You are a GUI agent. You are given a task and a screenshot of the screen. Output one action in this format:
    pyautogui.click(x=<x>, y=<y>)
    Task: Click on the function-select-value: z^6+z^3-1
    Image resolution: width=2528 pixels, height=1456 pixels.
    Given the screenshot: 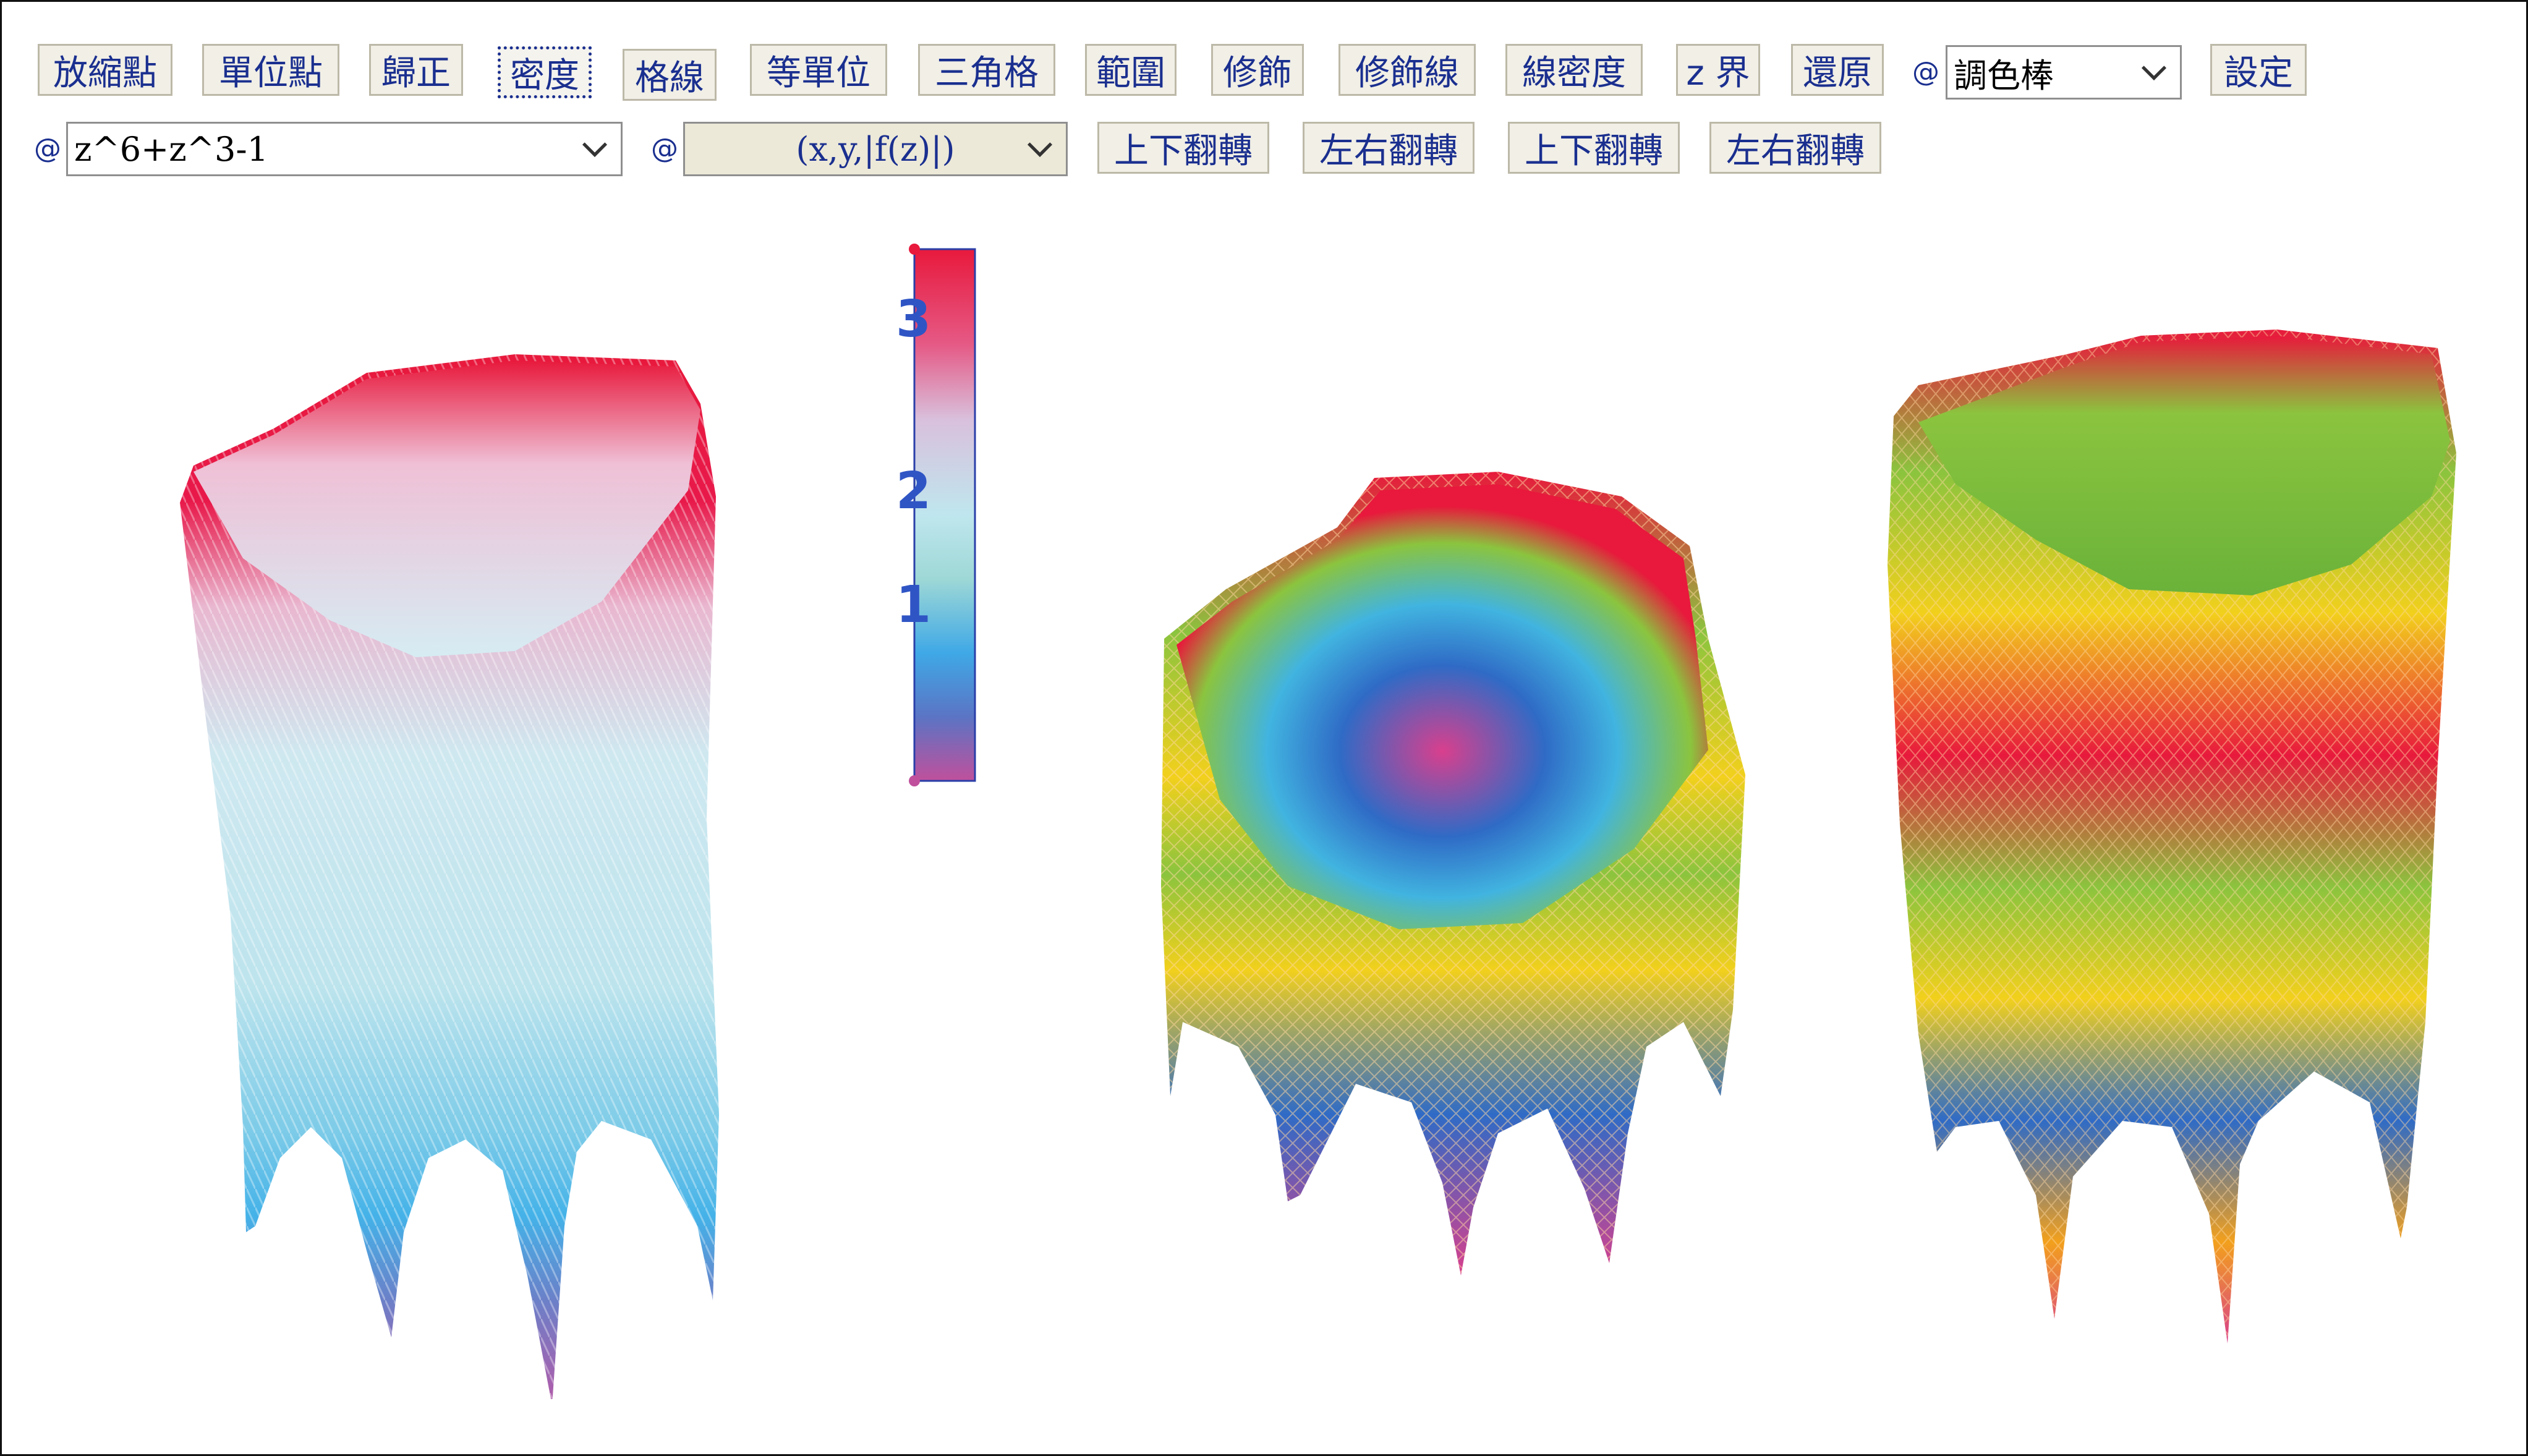 What is the action you would take?
    pyautogui.click(x=171, y=149)
    